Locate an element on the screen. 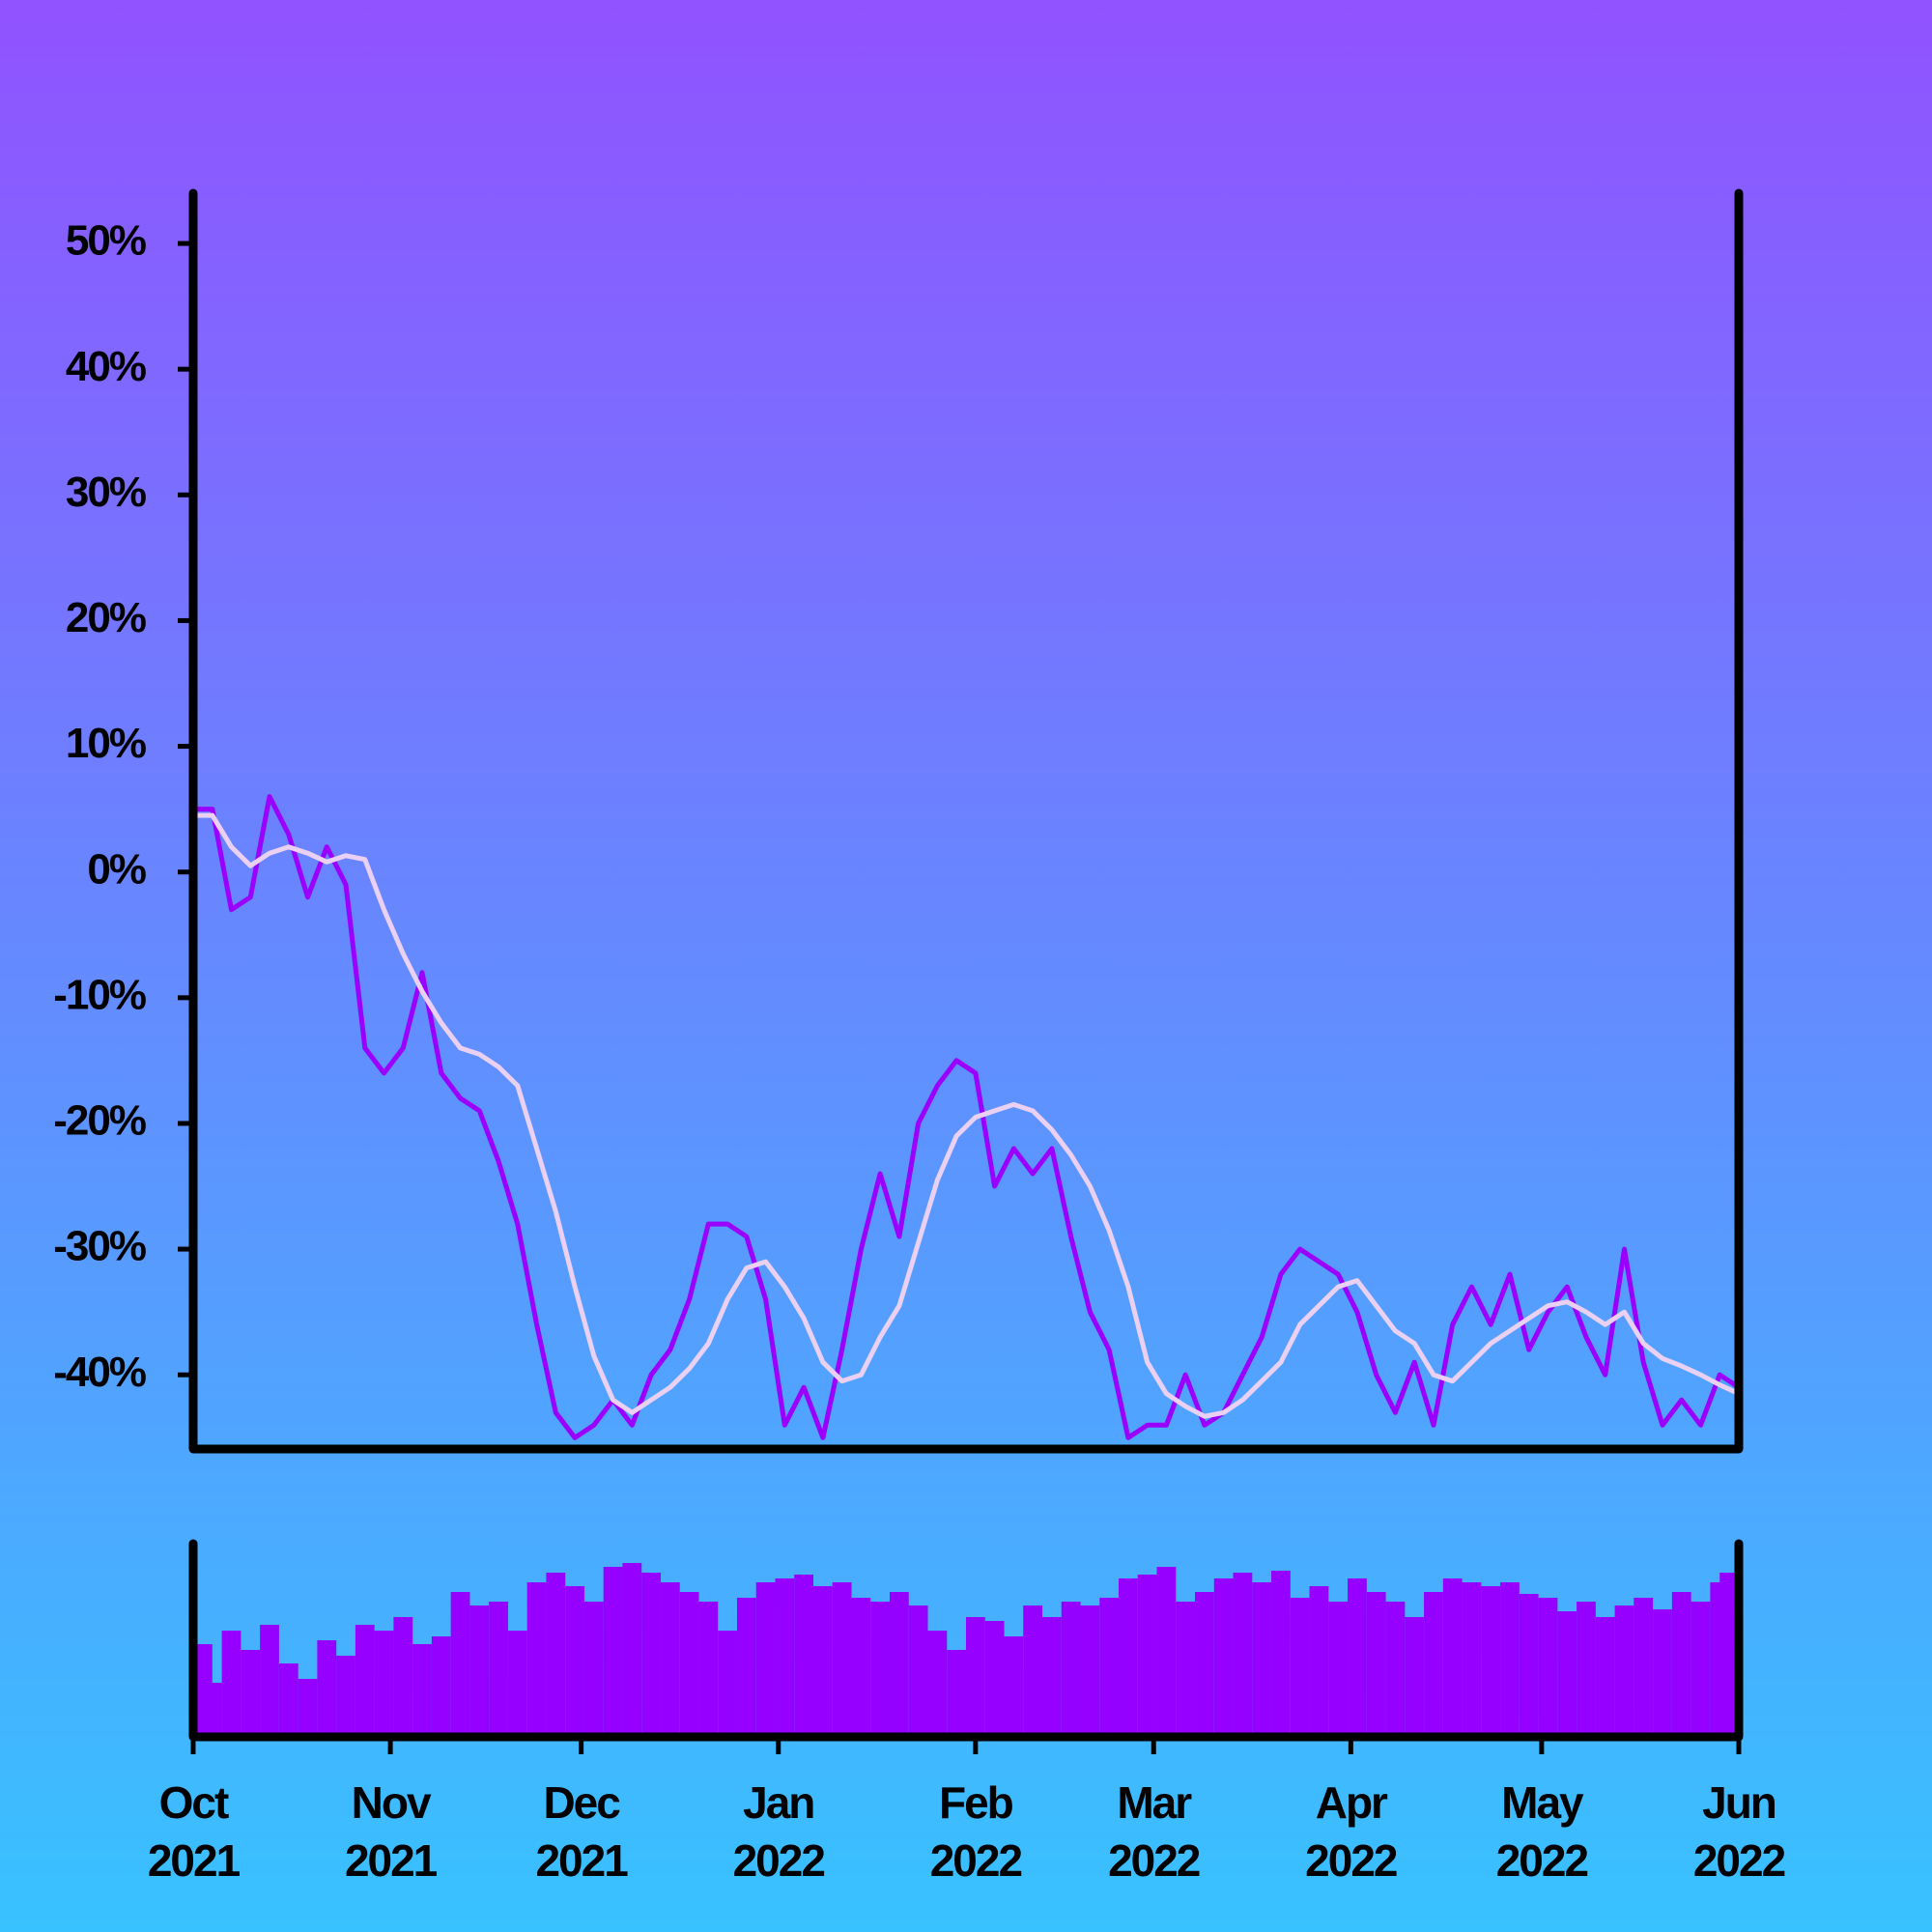 The image size is (1932, 1932). axis-frame is located at coordinates (966, 1640).